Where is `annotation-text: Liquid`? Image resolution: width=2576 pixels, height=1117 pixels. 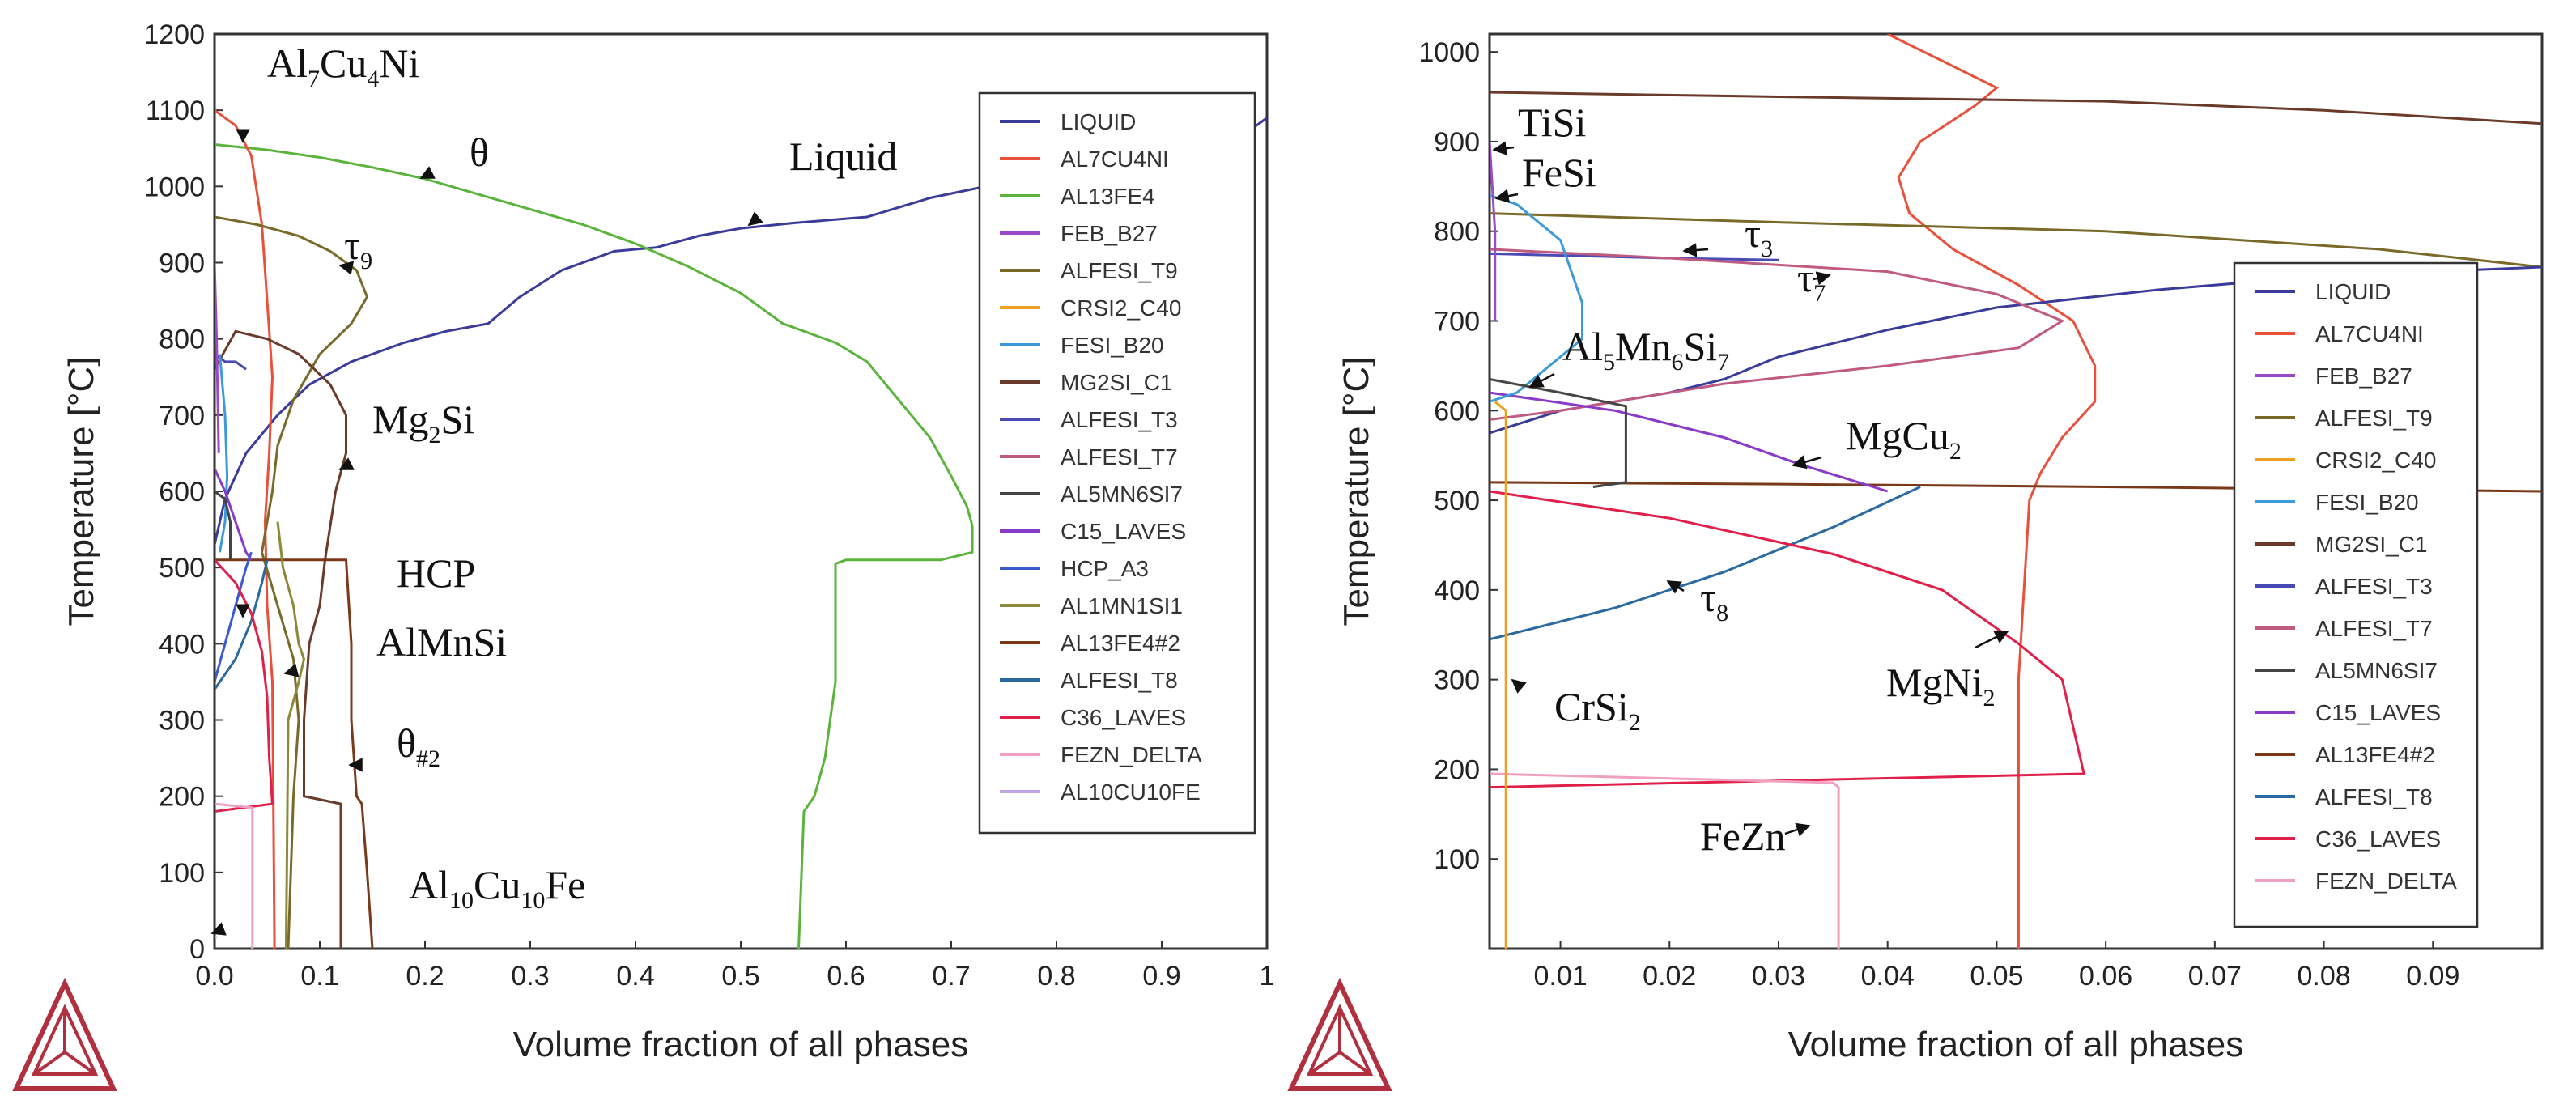
annotation-text: Liquid is located at coordinates (843, 156).